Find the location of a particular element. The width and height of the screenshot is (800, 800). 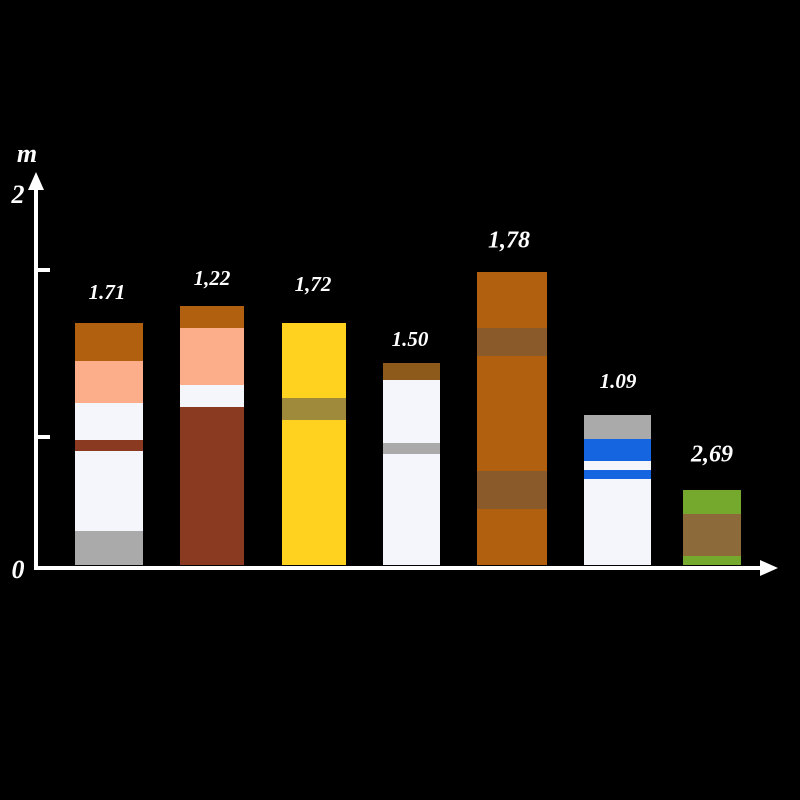

bar-label: 1.09 is located at coordinates (618, 381).